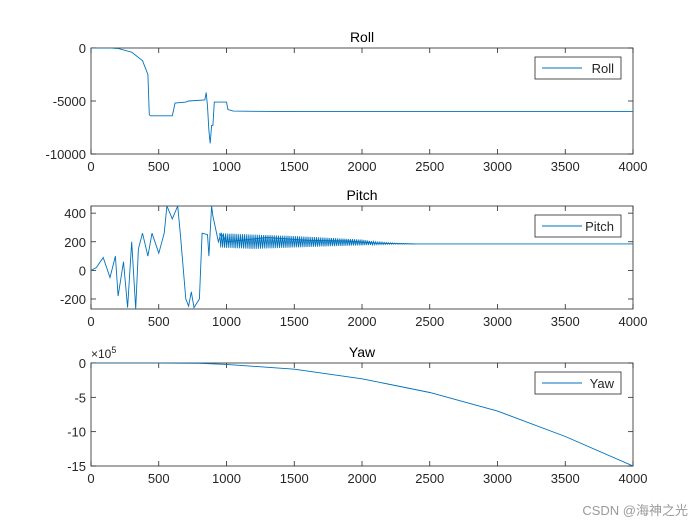 The width and height of the screenshot is (700, 525). Describe the element at coordinates (113, 350) in the screenshot. I see `y-exponent-power: 5` at that location.